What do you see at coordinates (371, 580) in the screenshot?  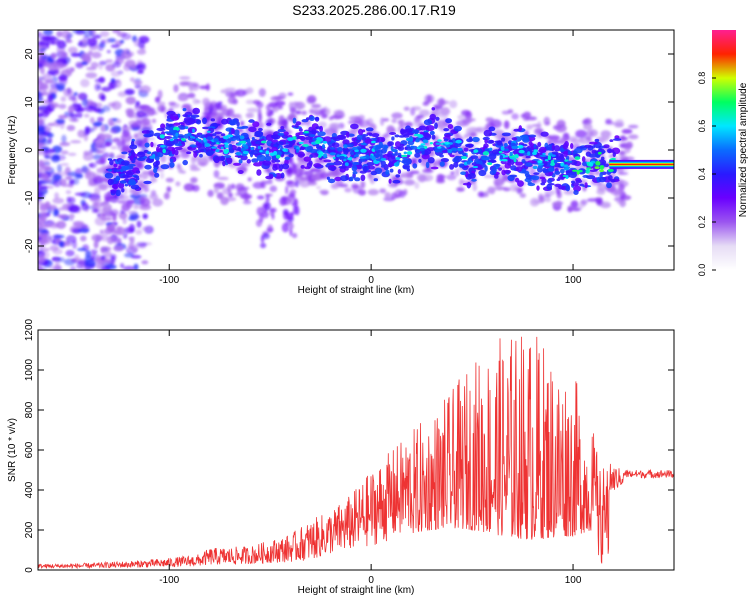 I see `x-tick-label: 0` at bounding box center [371, 580].